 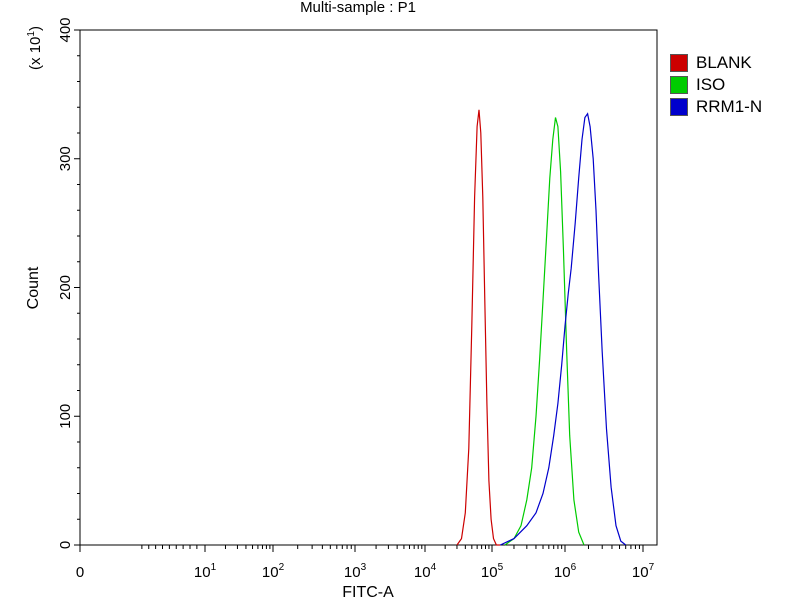 I want to click on legend-swatch-blank, so click(x=679, y=63).